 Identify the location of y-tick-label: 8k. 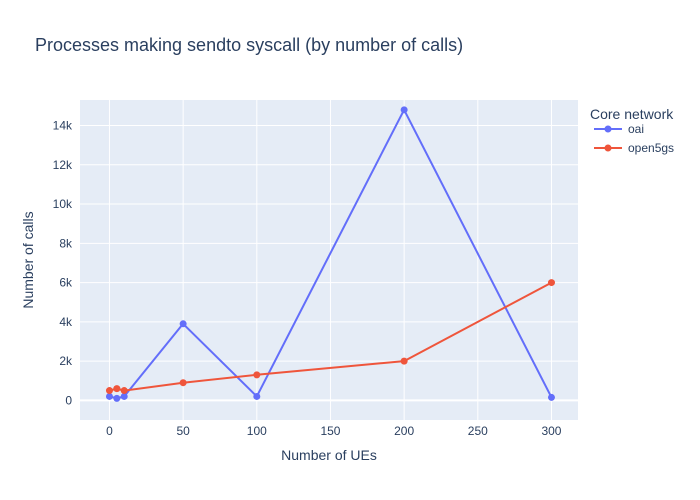
(66, 243).